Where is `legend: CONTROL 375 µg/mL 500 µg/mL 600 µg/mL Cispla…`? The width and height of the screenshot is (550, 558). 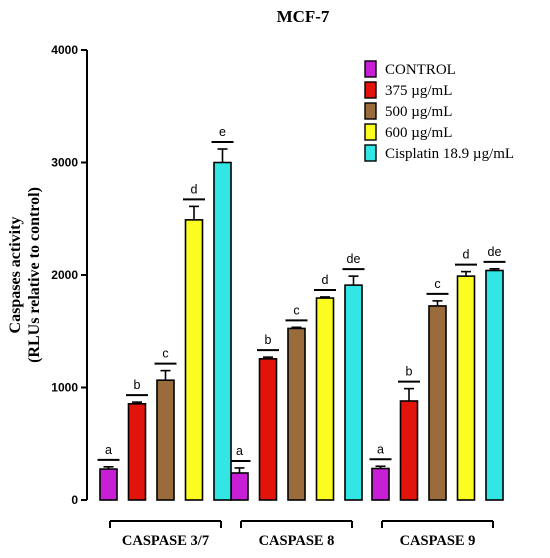
legend: CONTROL 375 µg/mL 500 µg/mL 600 µg/mL Cispla… is located at coordinates (439, 111).